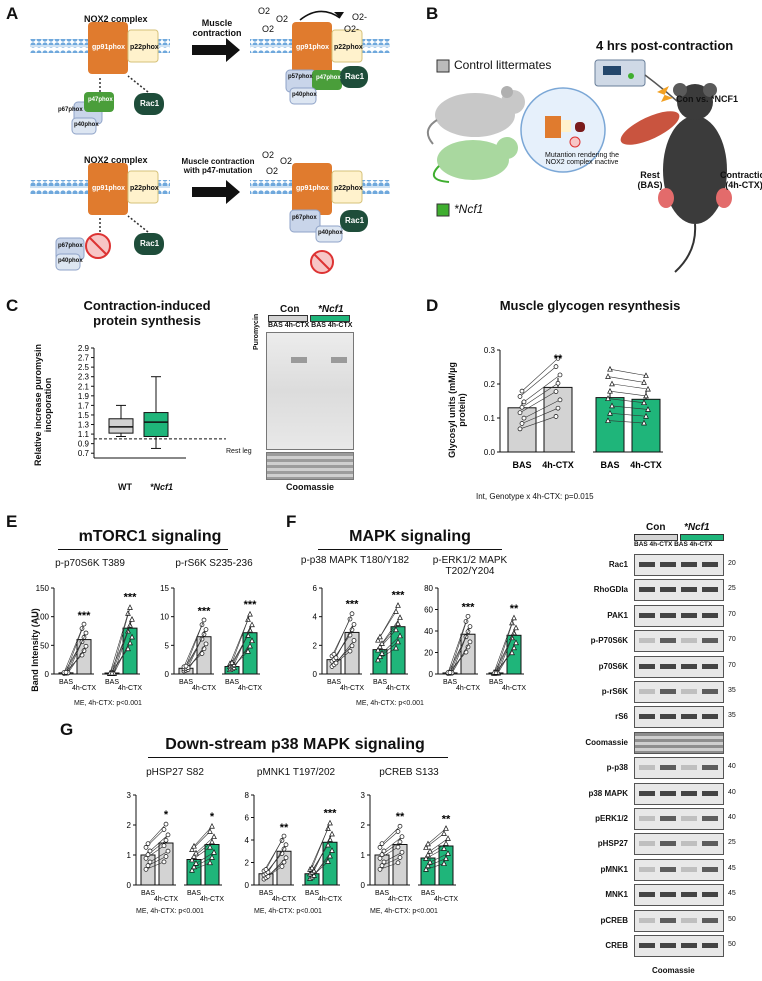  Describe the element at coordinates (732, 894) in the screenshot. I see `wb-row-kda: 45` at that location.